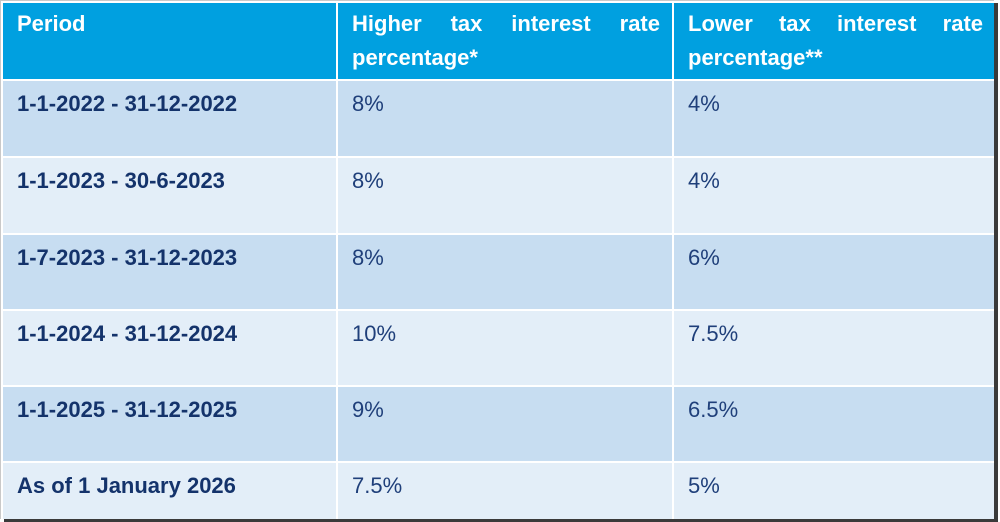  Describe the element at coordinates (169, 424) in the screenshot. I see `period-cell: 1-1-2025 - 31-12-2025` at that location.